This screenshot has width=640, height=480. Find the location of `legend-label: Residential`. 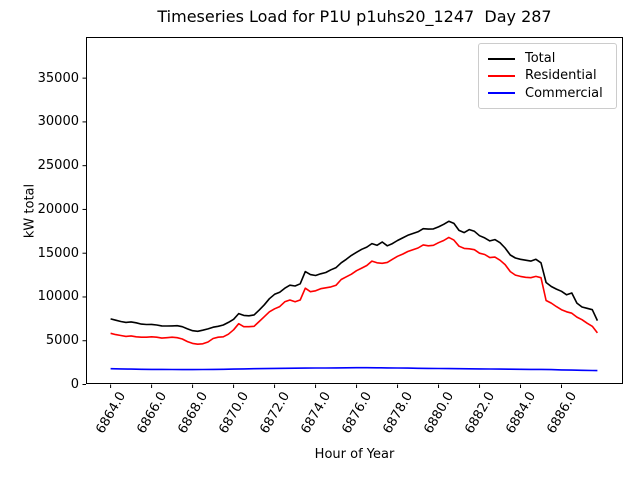

legend-label: Residential is located at coordinates (561, 76).